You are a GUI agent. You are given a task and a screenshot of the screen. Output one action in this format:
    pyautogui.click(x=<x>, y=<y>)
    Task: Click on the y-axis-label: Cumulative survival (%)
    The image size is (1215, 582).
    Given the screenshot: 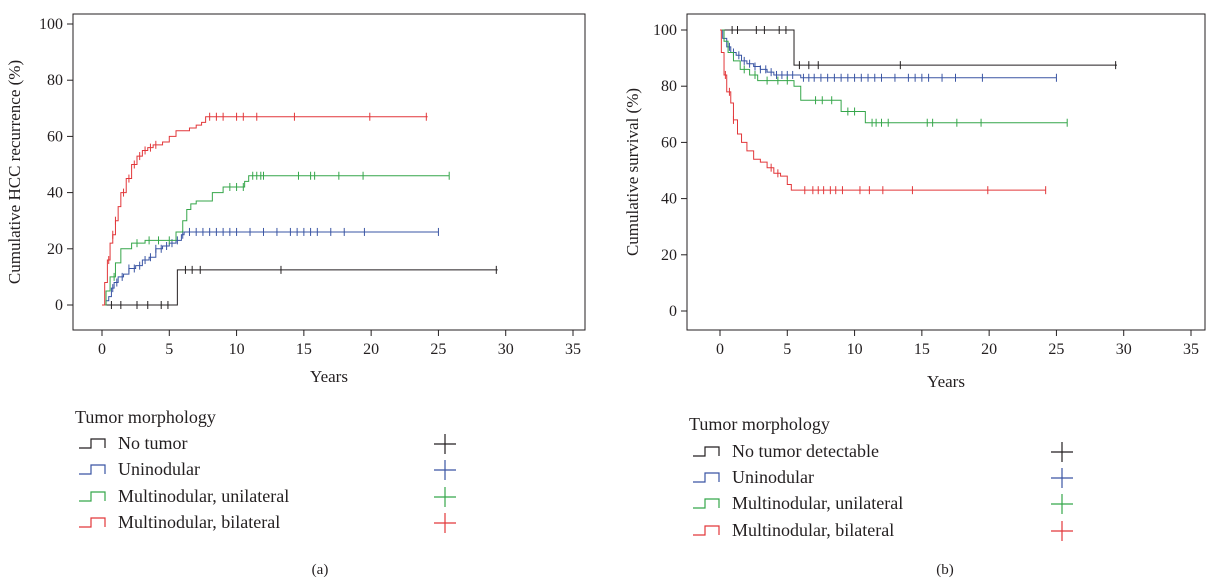 What is the action you would take?
    pyautogui.click(x=632, y=172)
    